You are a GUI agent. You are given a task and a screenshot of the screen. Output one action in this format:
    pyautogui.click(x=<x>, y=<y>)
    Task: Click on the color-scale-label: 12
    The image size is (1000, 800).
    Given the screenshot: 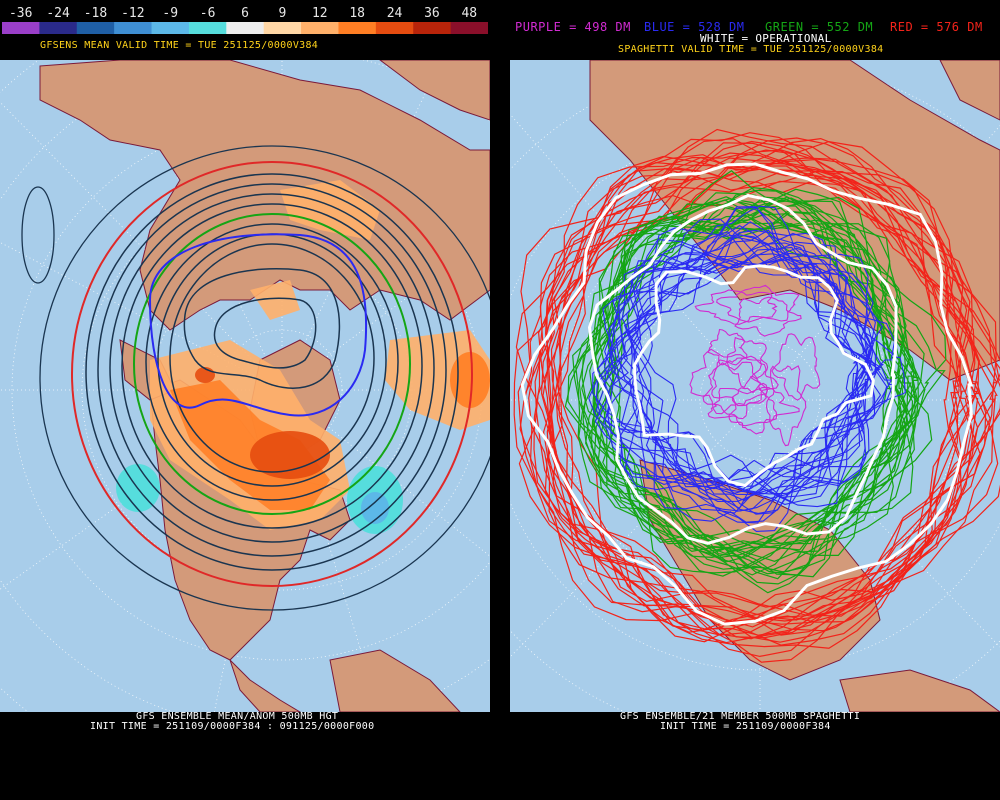 What is the action you would take?
    pyautogui.click(x=319, y=13)
    